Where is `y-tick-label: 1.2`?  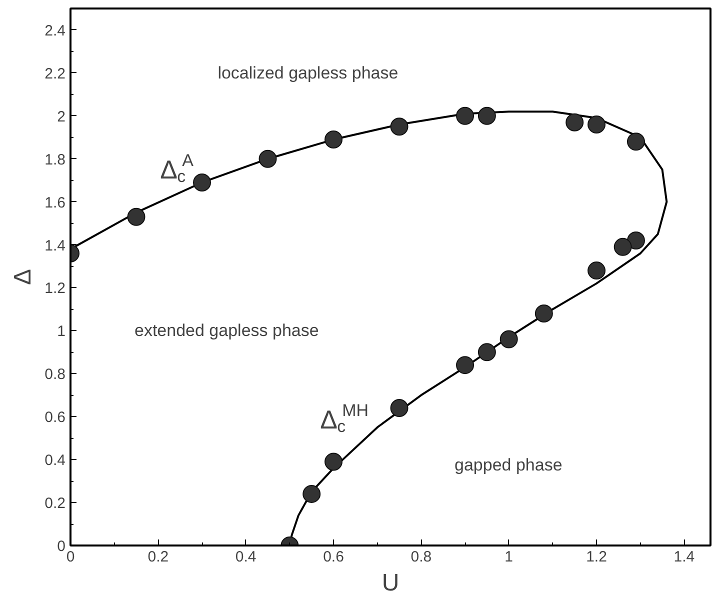
y-tick-label: 1.2 is located at coordinates (55, 289).